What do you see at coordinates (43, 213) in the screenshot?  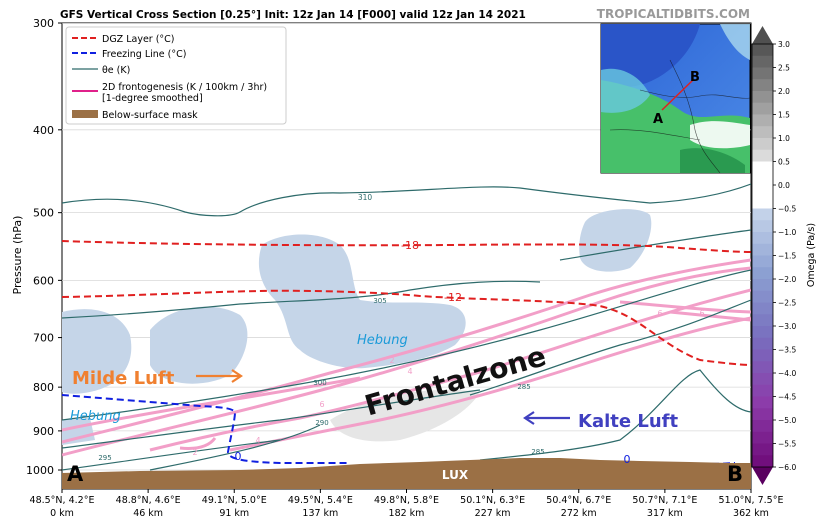 I see `y-tick-label: 500` at bounding box center [43, 213].